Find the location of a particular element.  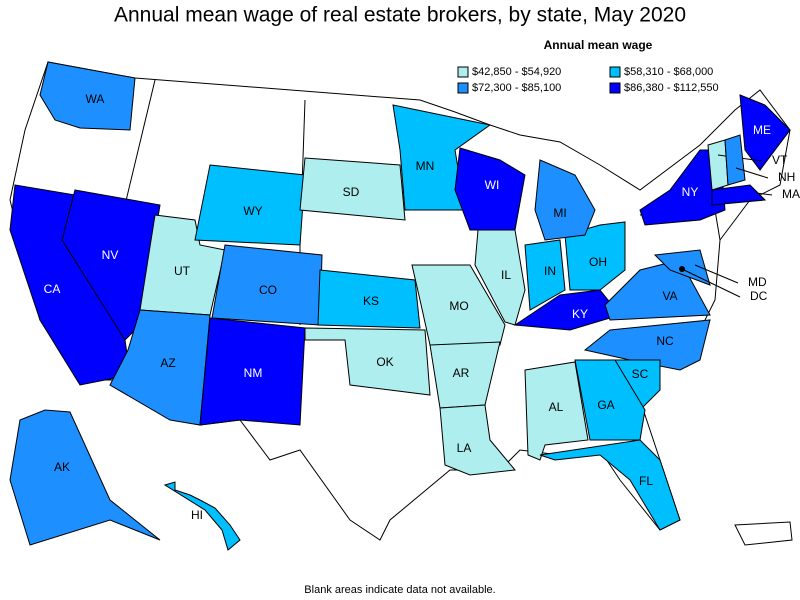

state-label: AK is located at coordinates (62, 467).